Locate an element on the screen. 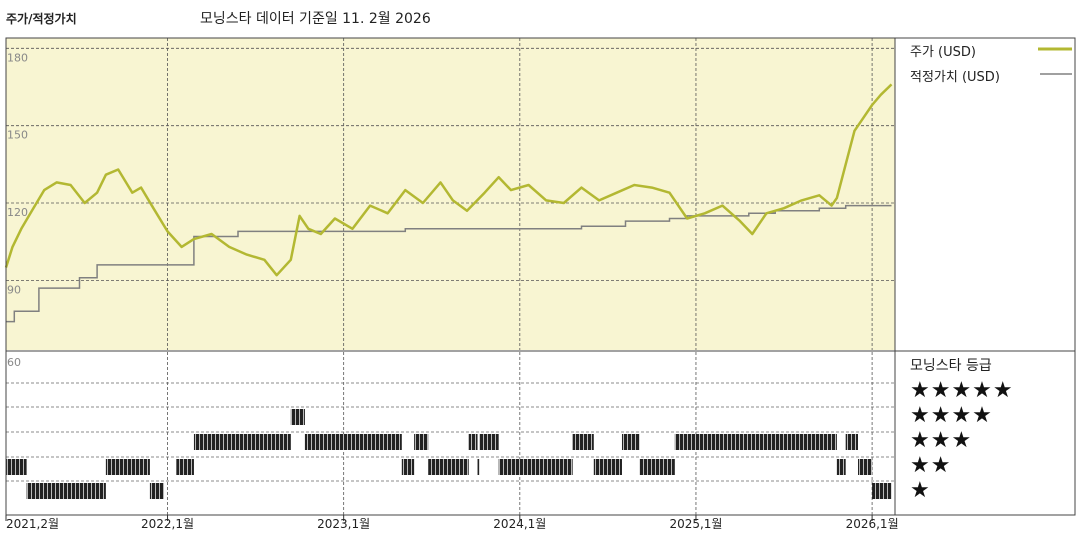 The height and width of the screenshot is (540, 1080). y-tick-label: 120 is located at coordinates (17, 212).